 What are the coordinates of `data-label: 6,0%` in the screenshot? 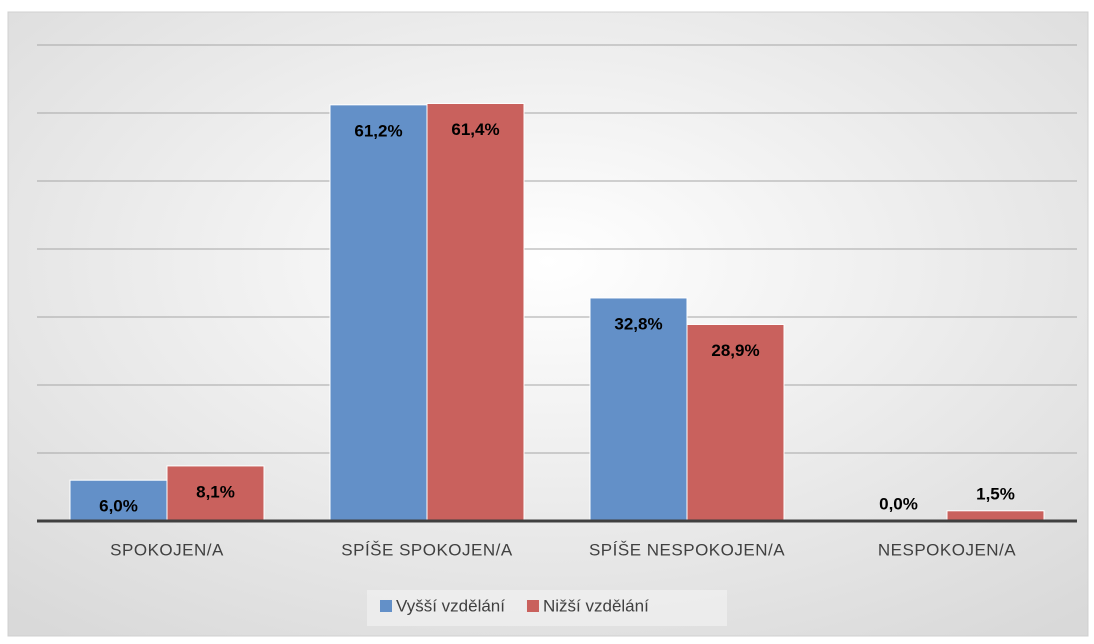 It's located at (118, 506).